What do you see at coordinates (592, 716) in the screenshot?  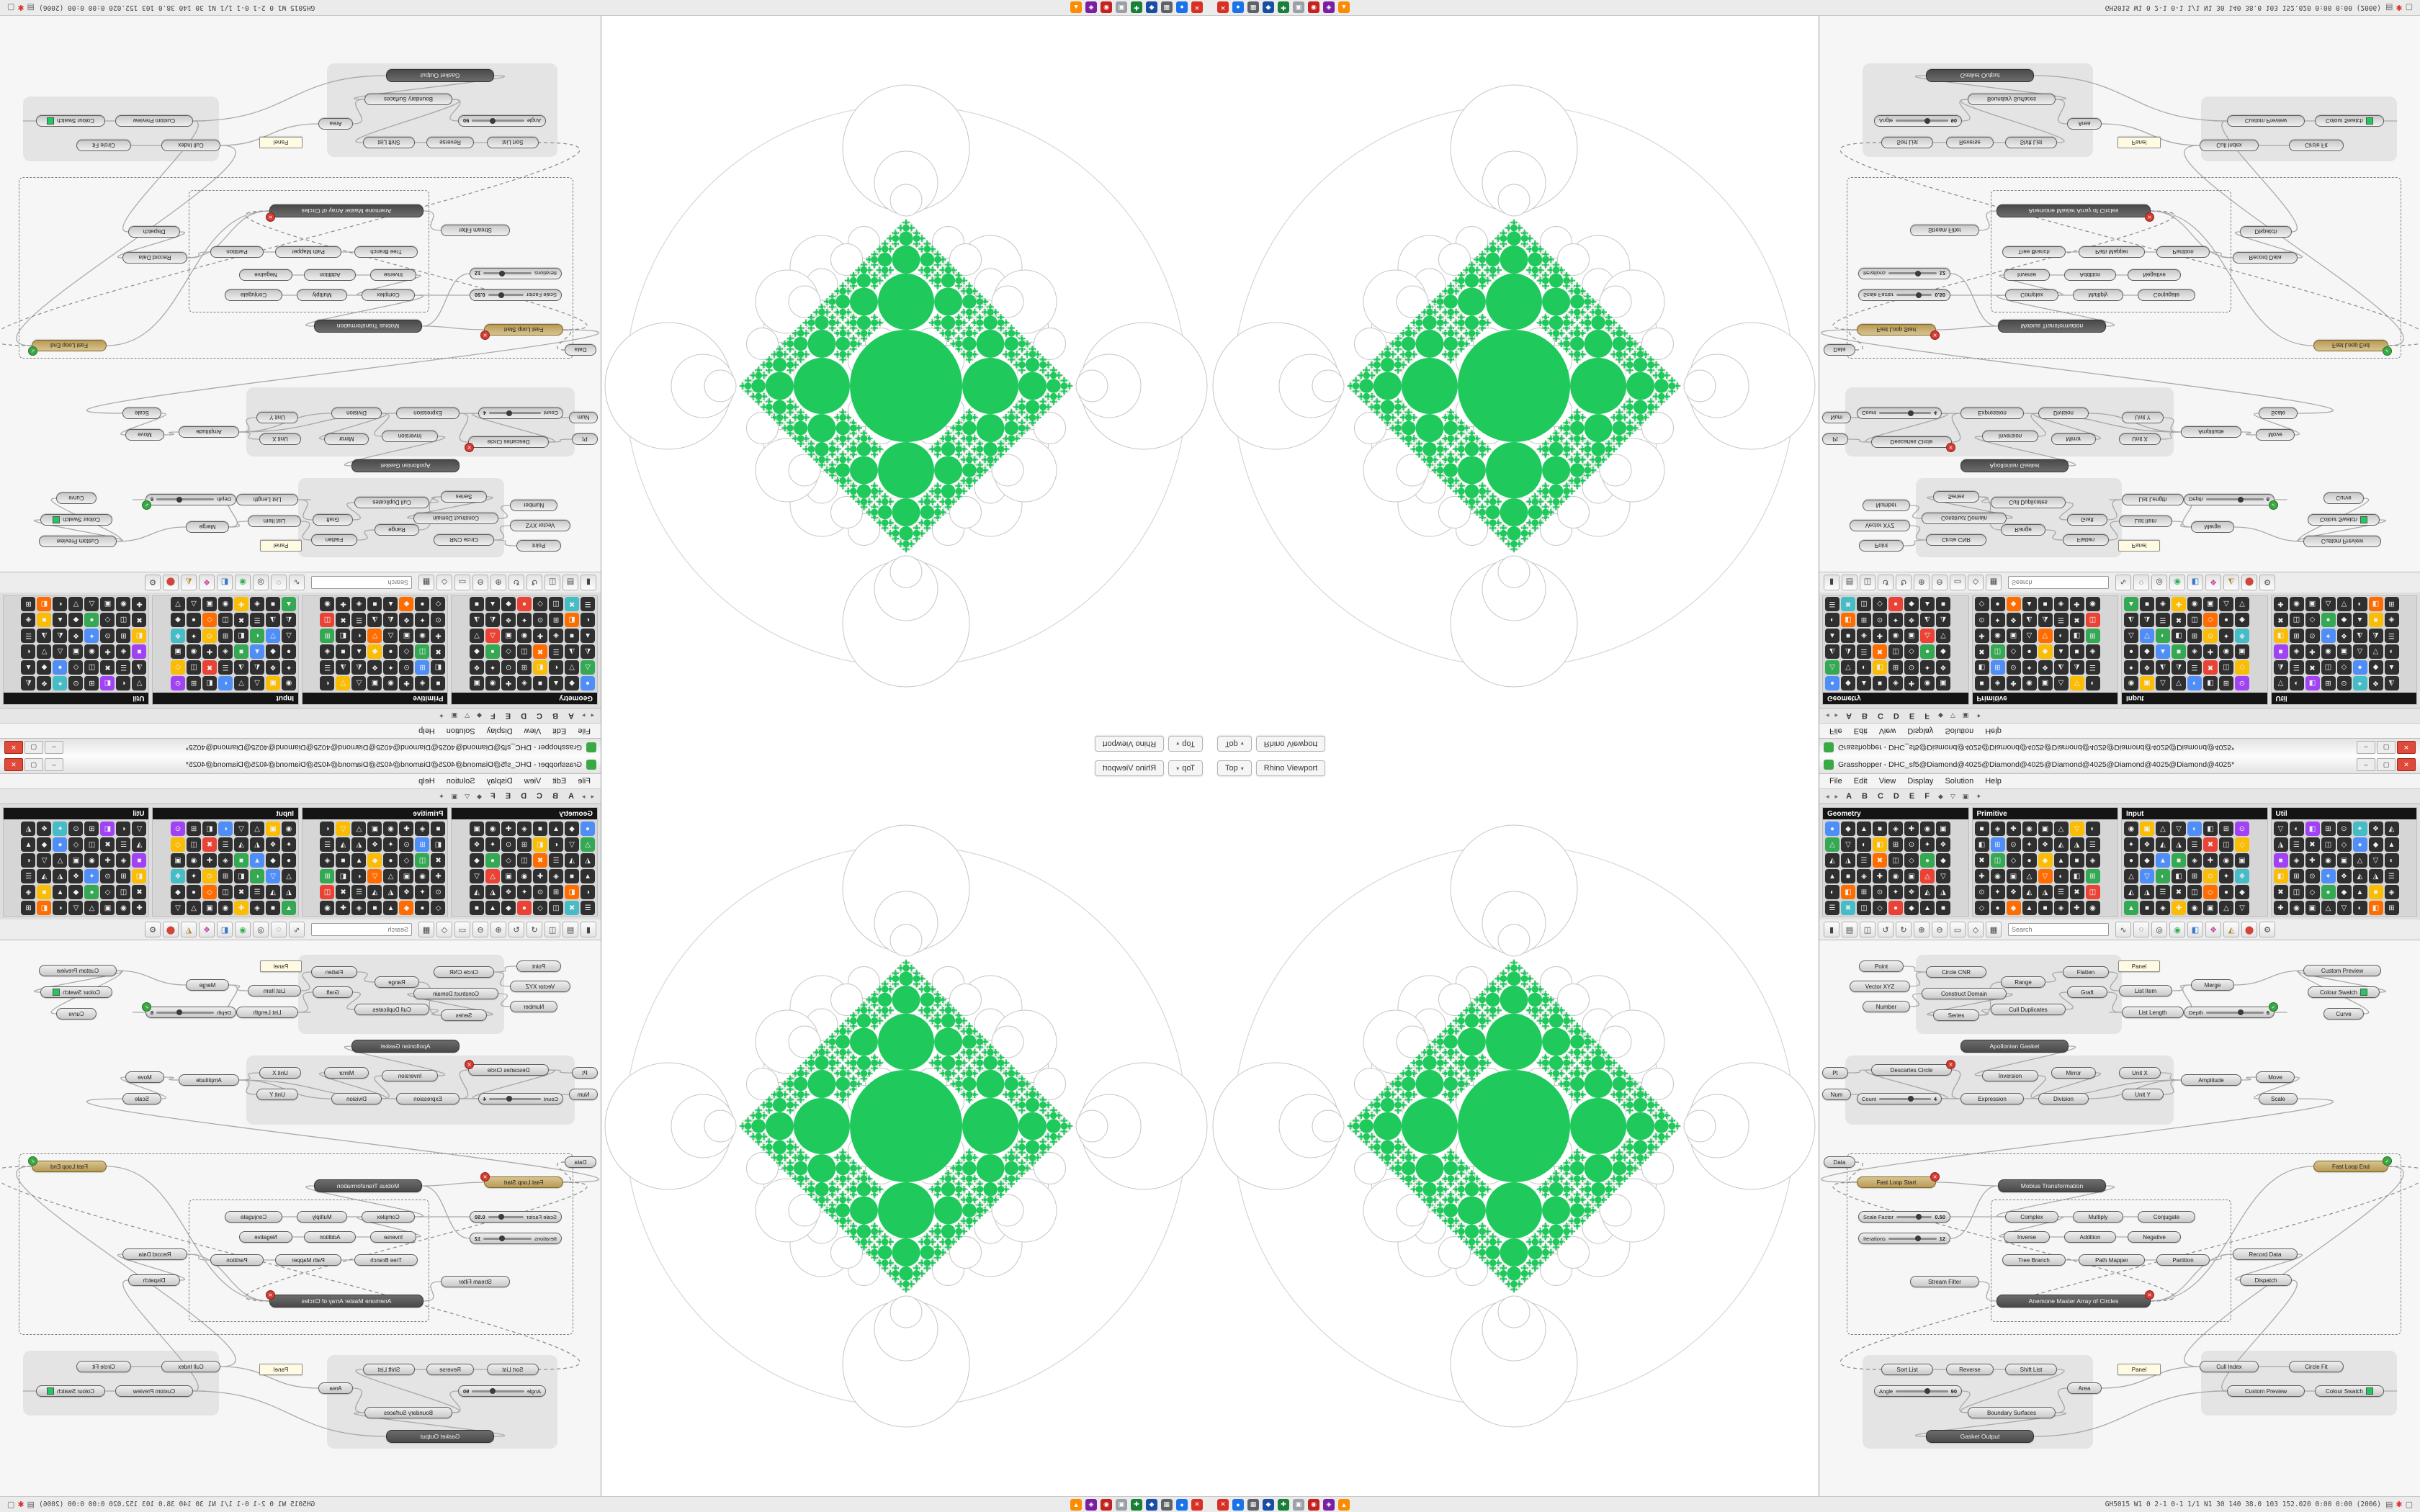 I see `tabs-scroll-left-icon: ◂` at bounding box center [592, 716].